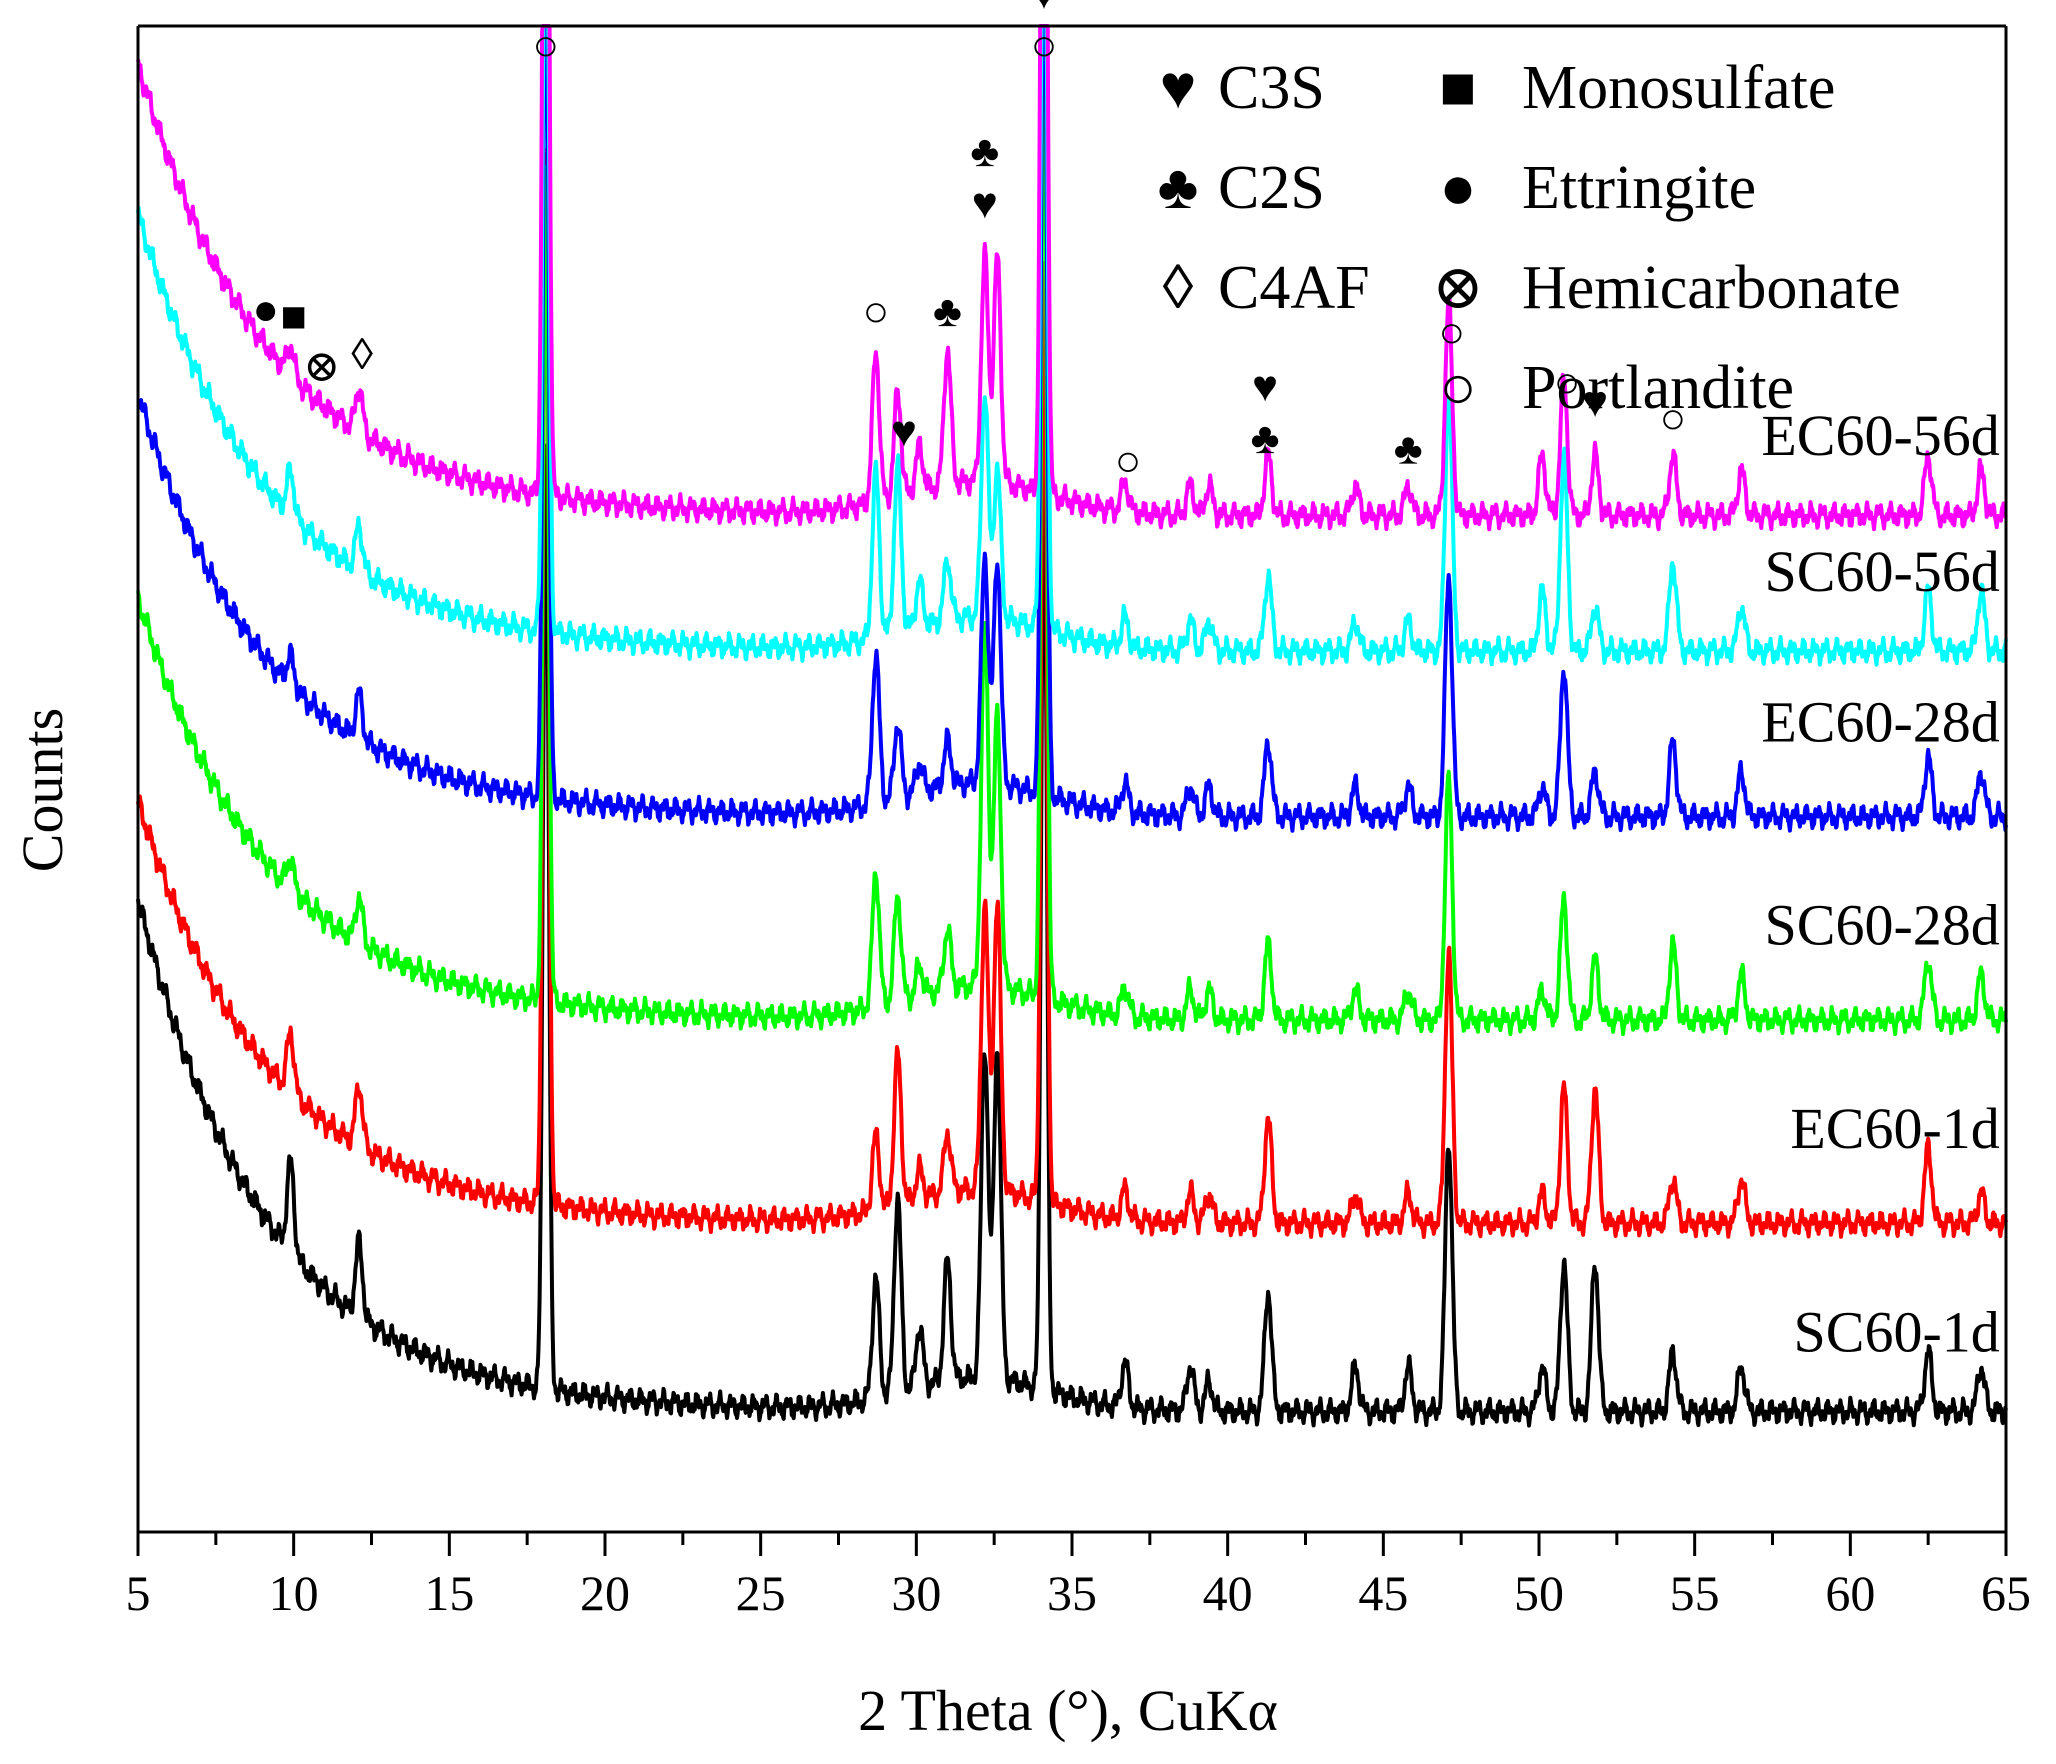  What do you see at coordinates (321, 366) in the screenshot?
I see `peak-annotation-marker: ⊗` at bounding box center [321, 366].